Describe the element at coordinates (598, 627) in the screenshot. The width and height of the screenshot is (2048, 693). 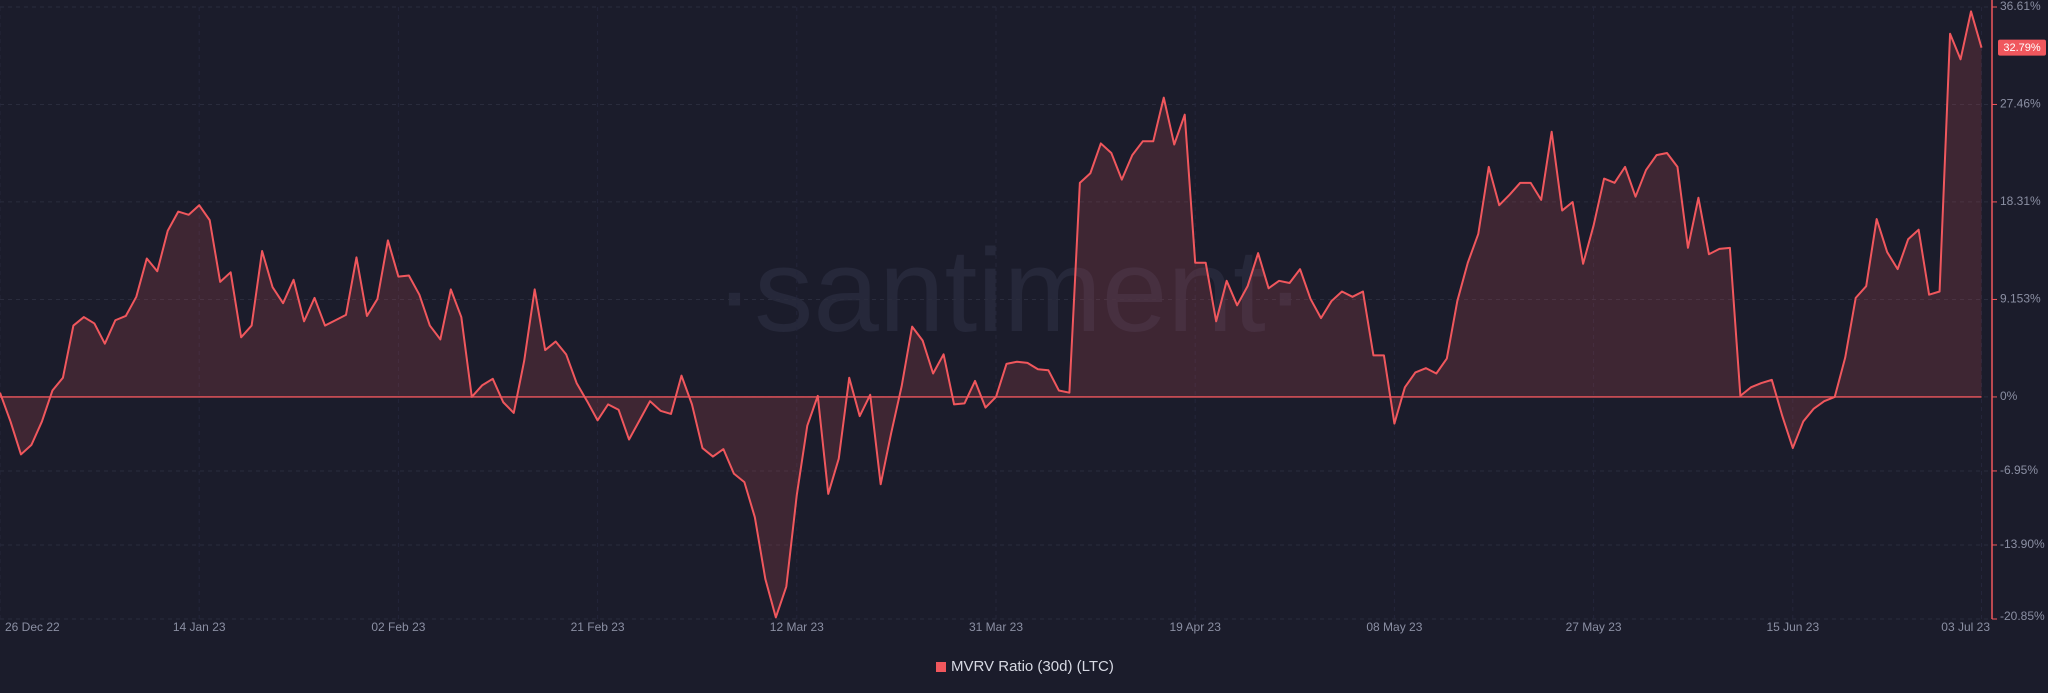
I see `x-tick-label: 21 Feb 23` at that location.